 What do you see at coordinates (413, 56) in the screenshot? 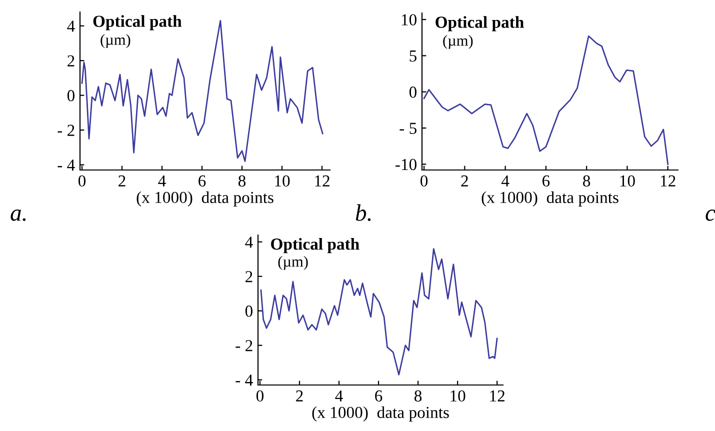
I see `y-tick-label: 5` at bounding box center [413, 56].